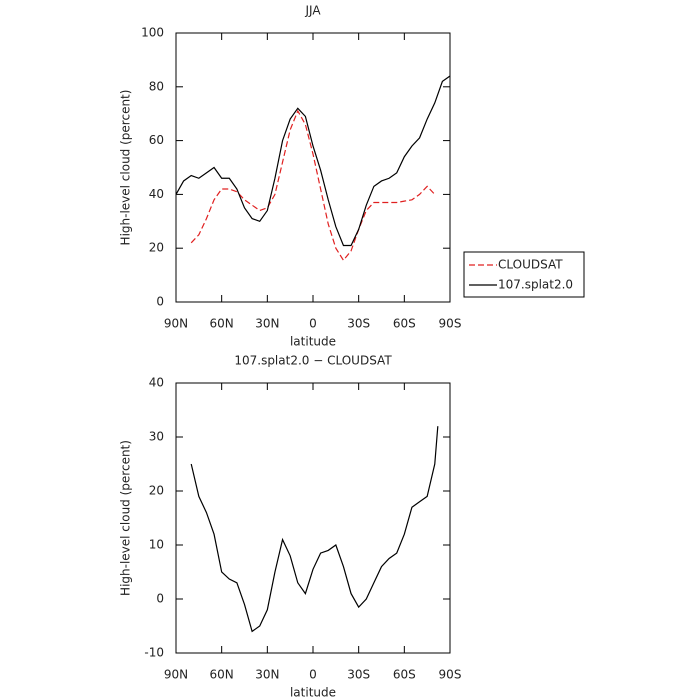 This screenshot has width=700, height=700. Describe the element at coordinates (152, 33) in the screenshot. I see `y-tick-label: 100` at that location.